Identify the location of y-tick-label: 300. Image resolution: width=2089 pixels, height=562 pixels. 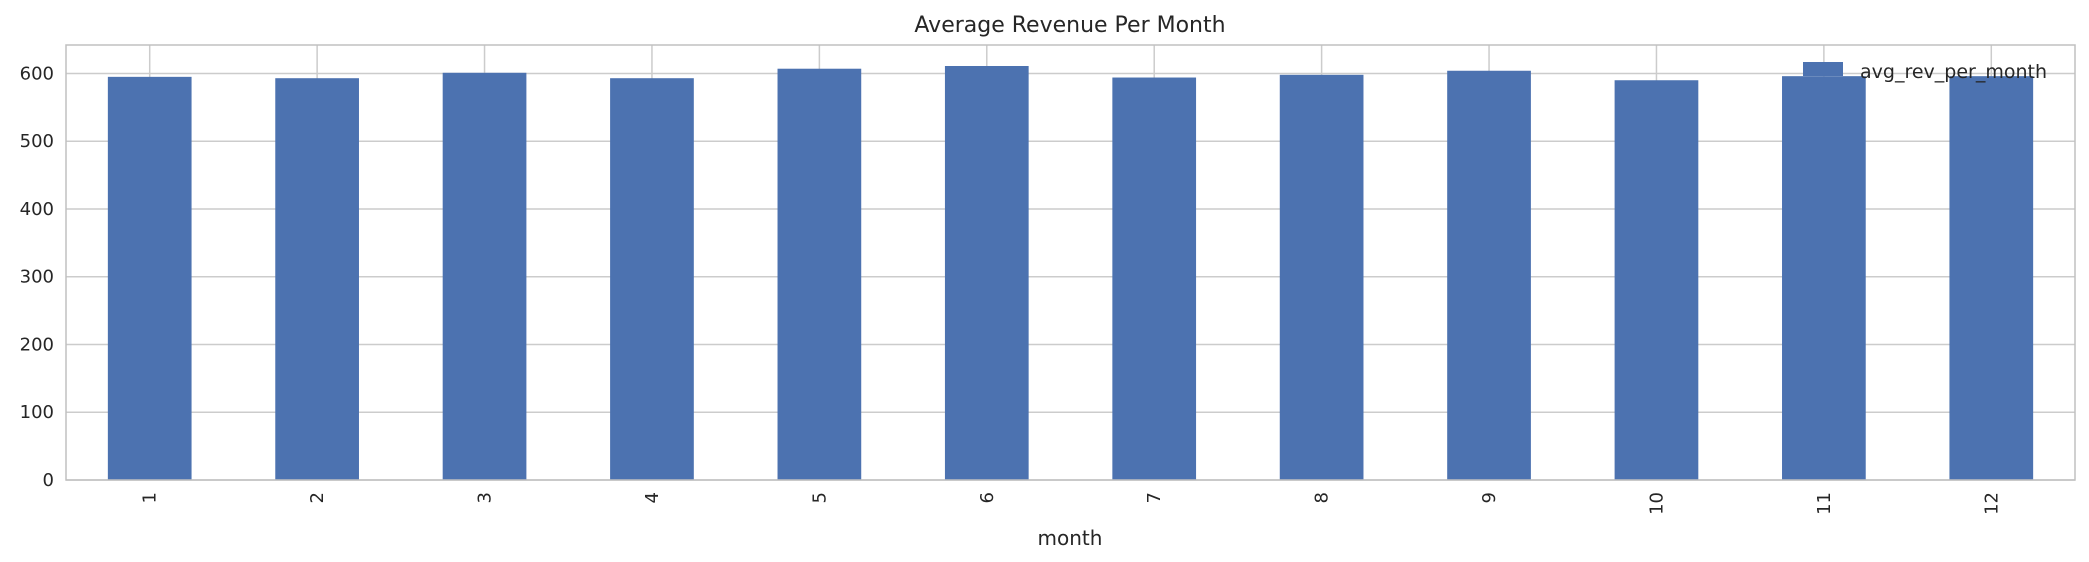
(37, 277).